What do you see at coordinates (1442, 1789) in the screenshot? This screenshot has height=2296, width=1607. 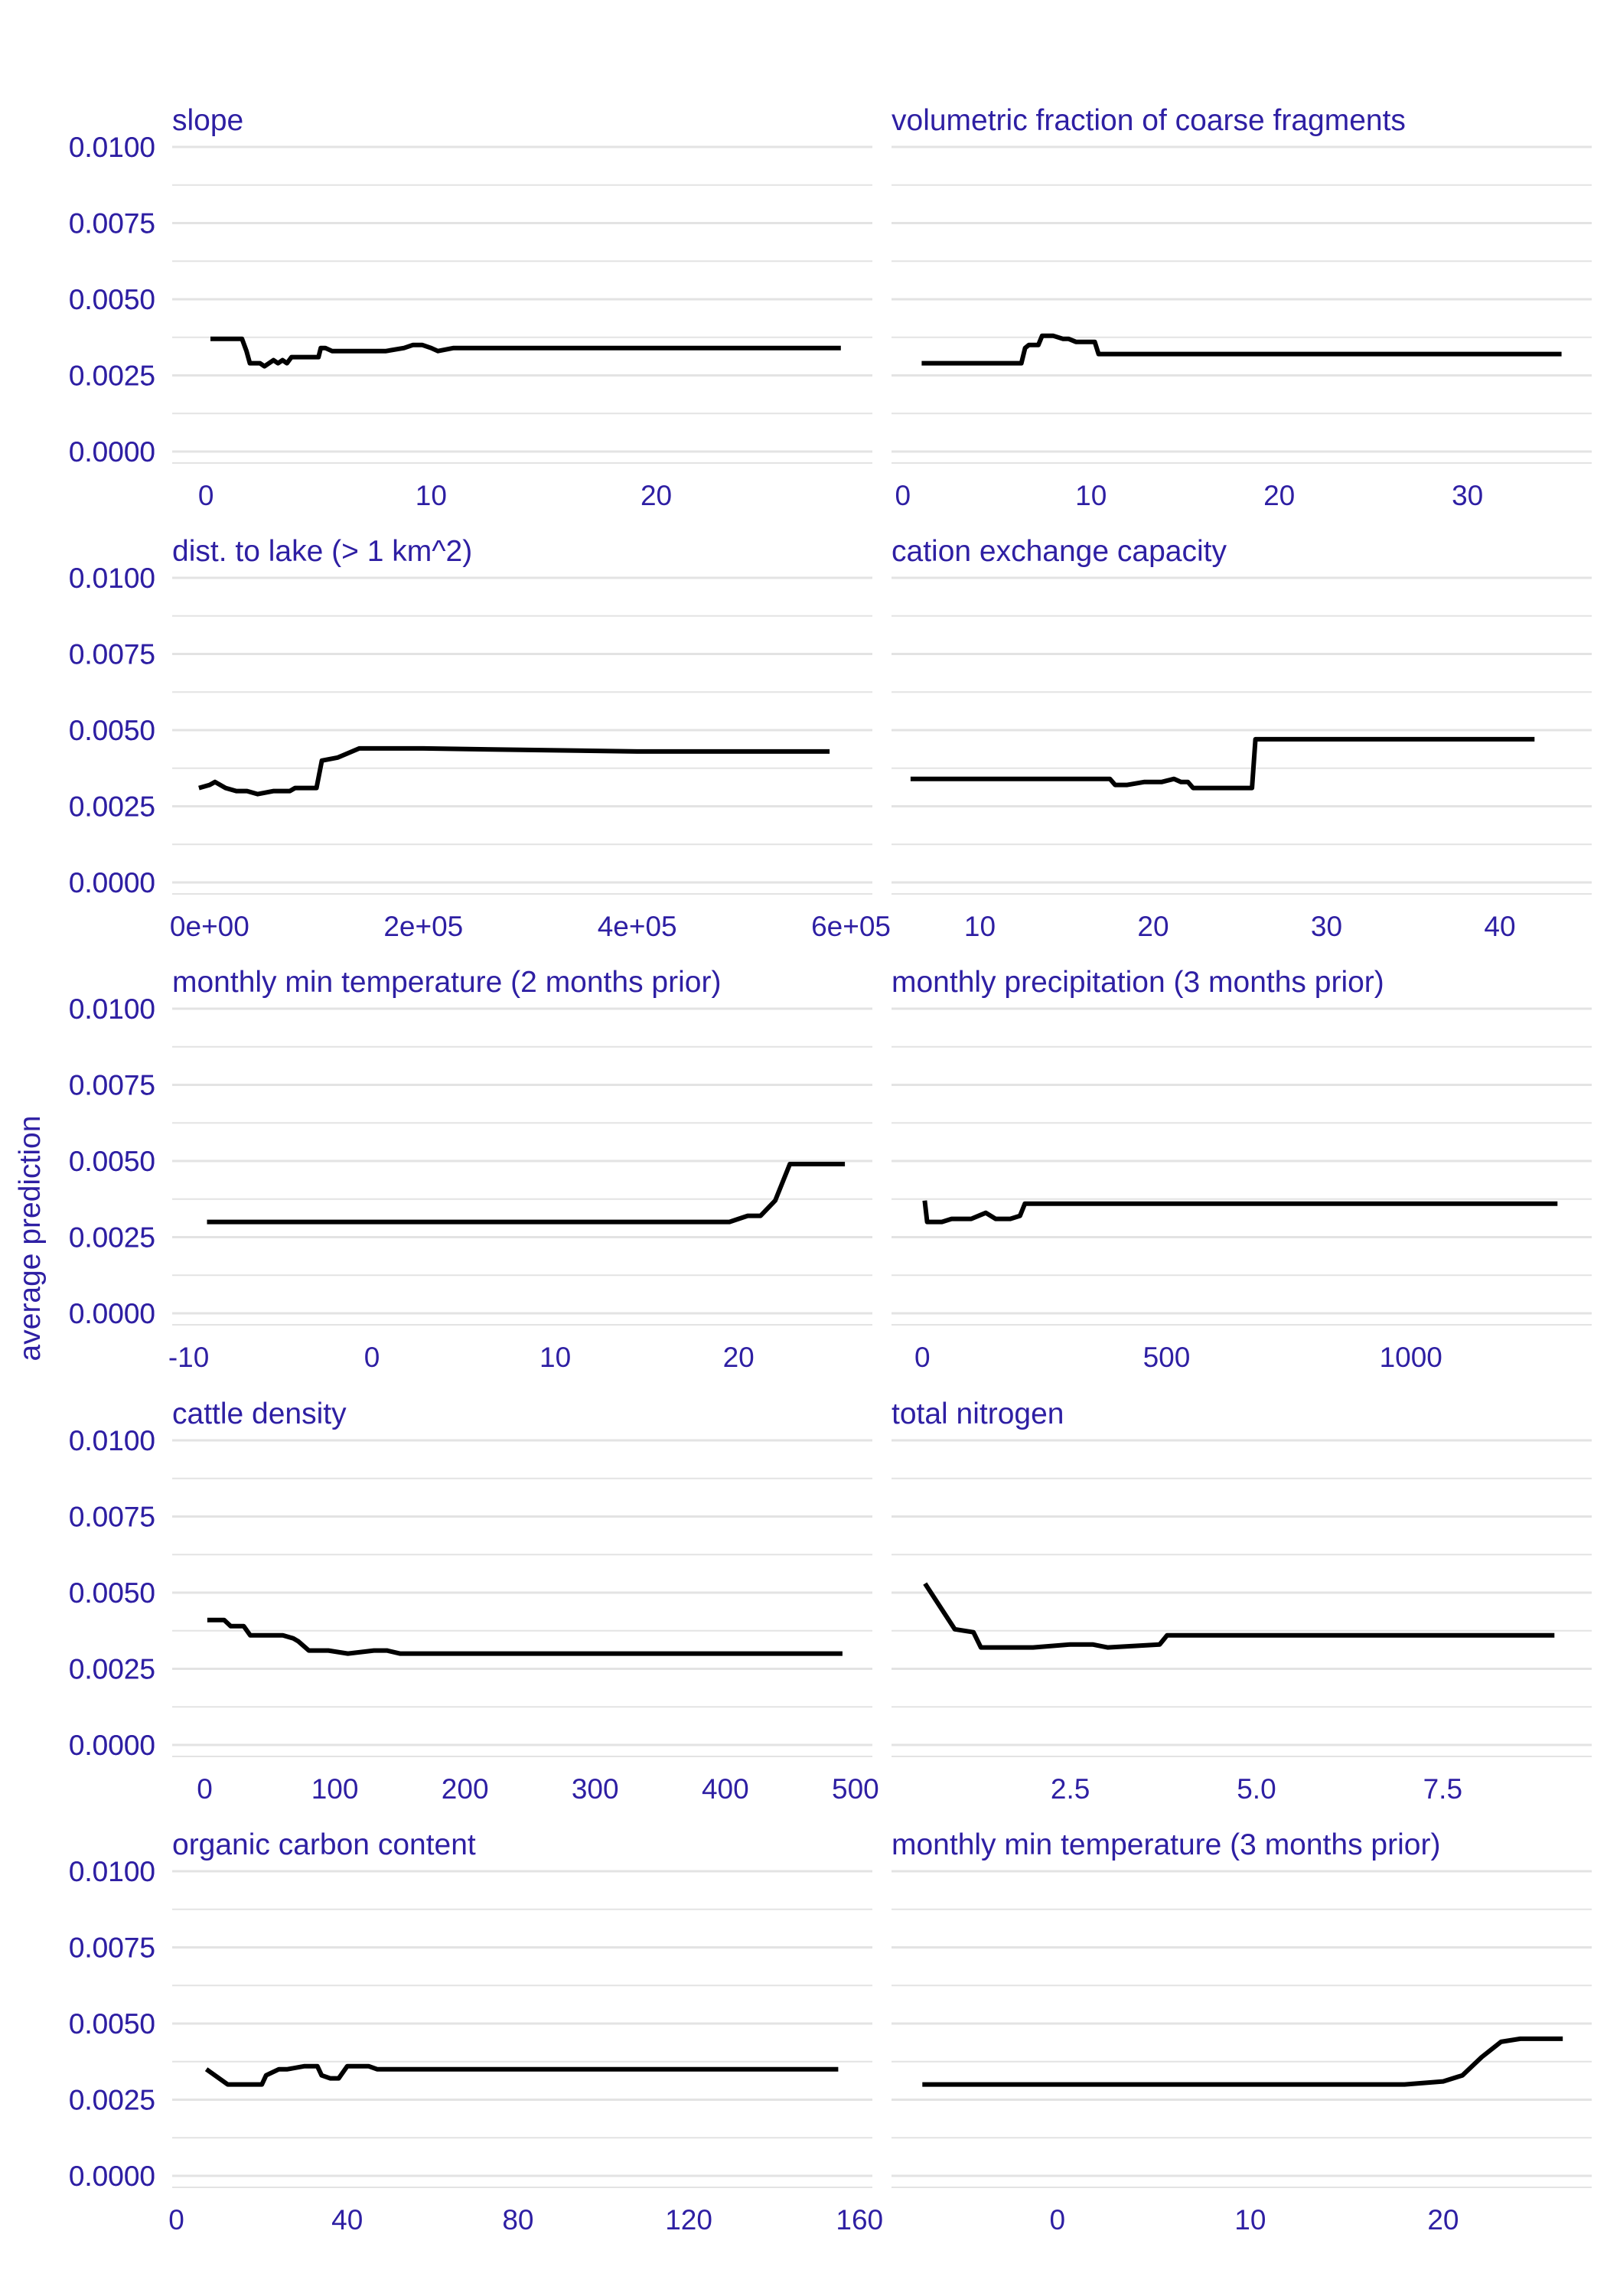 I see `x-tick-label: 7.5` at bounding box center [1442, 1789].